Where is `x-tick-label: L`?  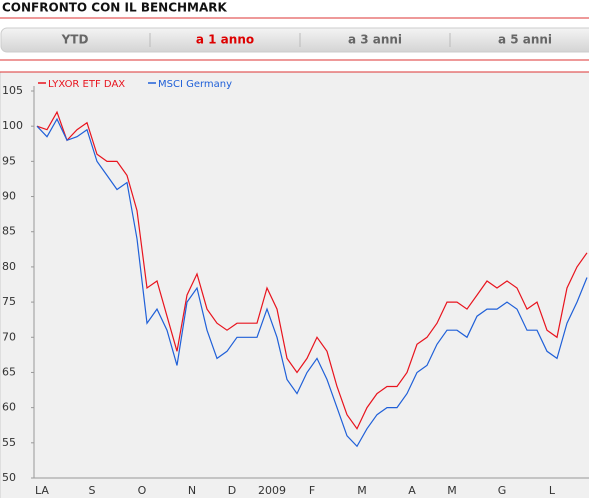
x-tick-label: L is located at coordinates (552, 490).